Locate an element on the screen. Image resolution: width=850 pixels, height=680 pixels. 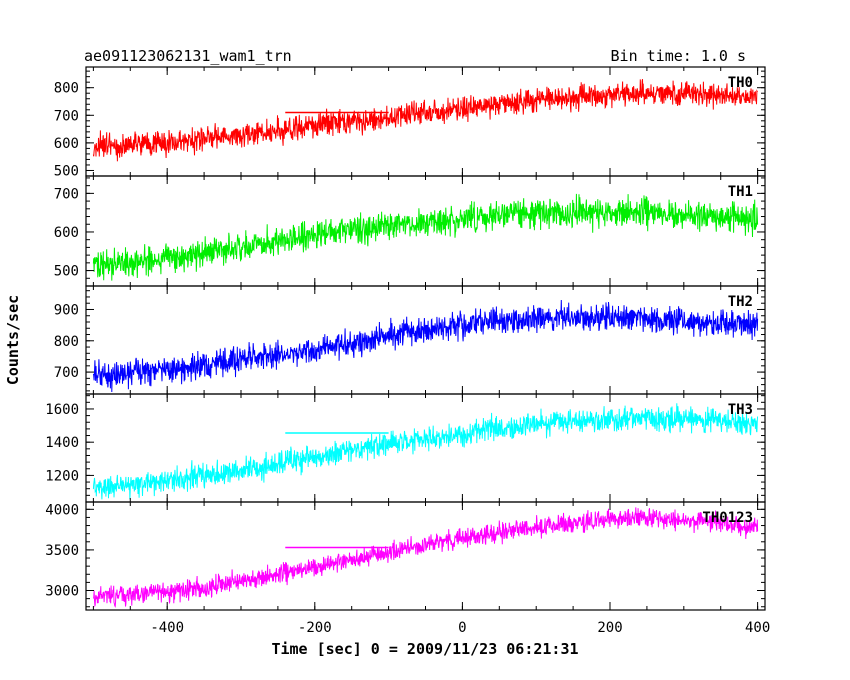
series-line-th1 is located at coordinates (425, 237).